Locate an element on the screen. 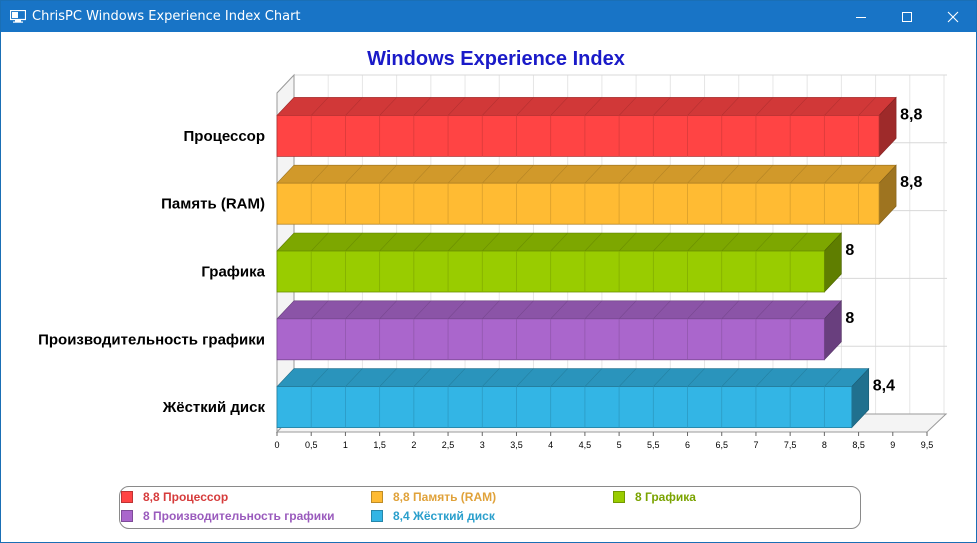 The height and width of the screenshot is (543, 977). minimize-icon is located at coordinates (861, 17).